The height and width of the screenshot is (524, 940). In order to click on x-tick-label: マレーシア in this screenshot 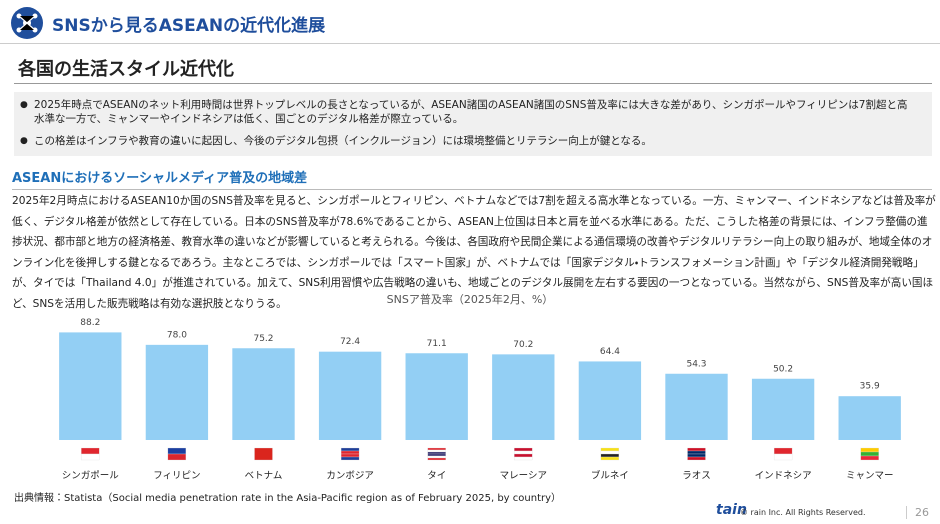, I will do `click(523, 476)`.